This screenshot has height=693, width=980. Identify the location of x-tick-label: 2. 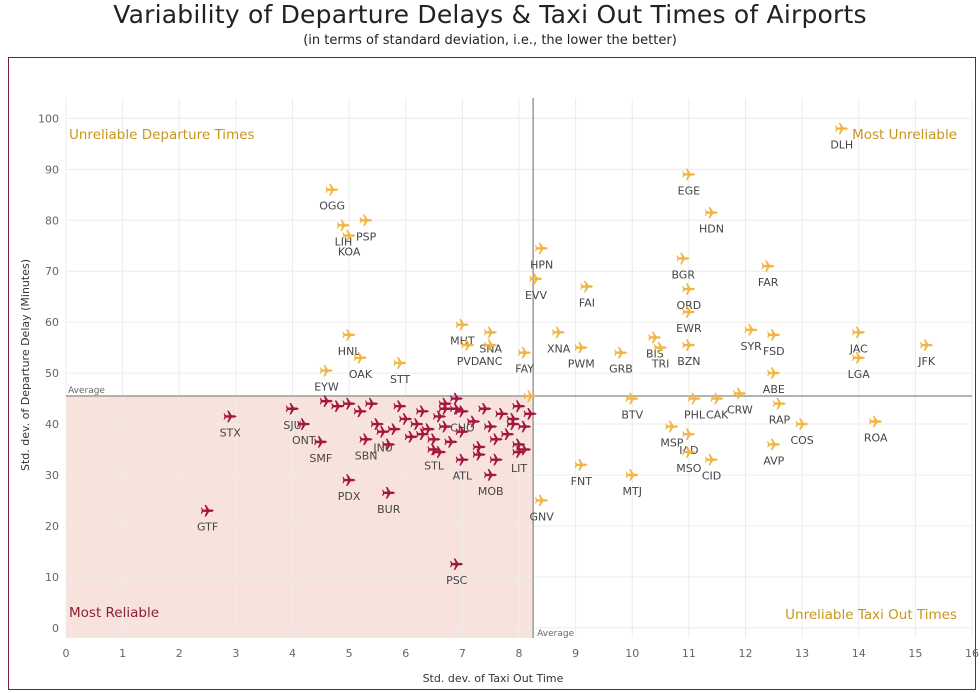
(179, 653).